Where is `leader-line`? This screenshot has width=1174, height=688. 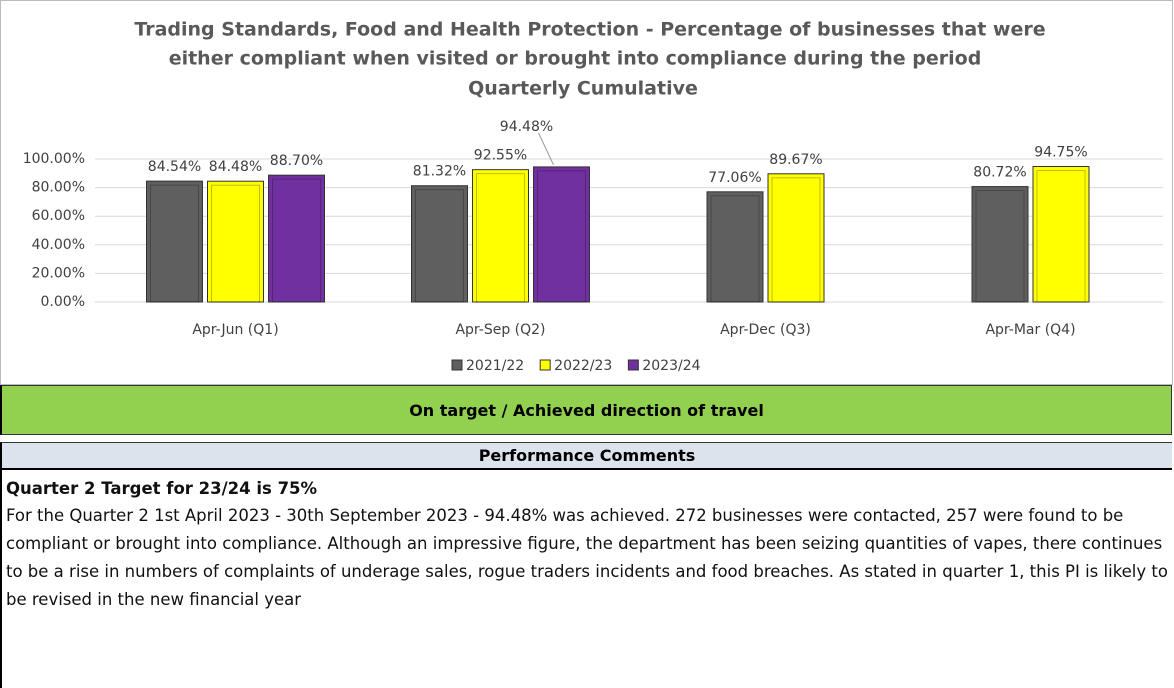 leader-line is located at coordinates (546, 149).